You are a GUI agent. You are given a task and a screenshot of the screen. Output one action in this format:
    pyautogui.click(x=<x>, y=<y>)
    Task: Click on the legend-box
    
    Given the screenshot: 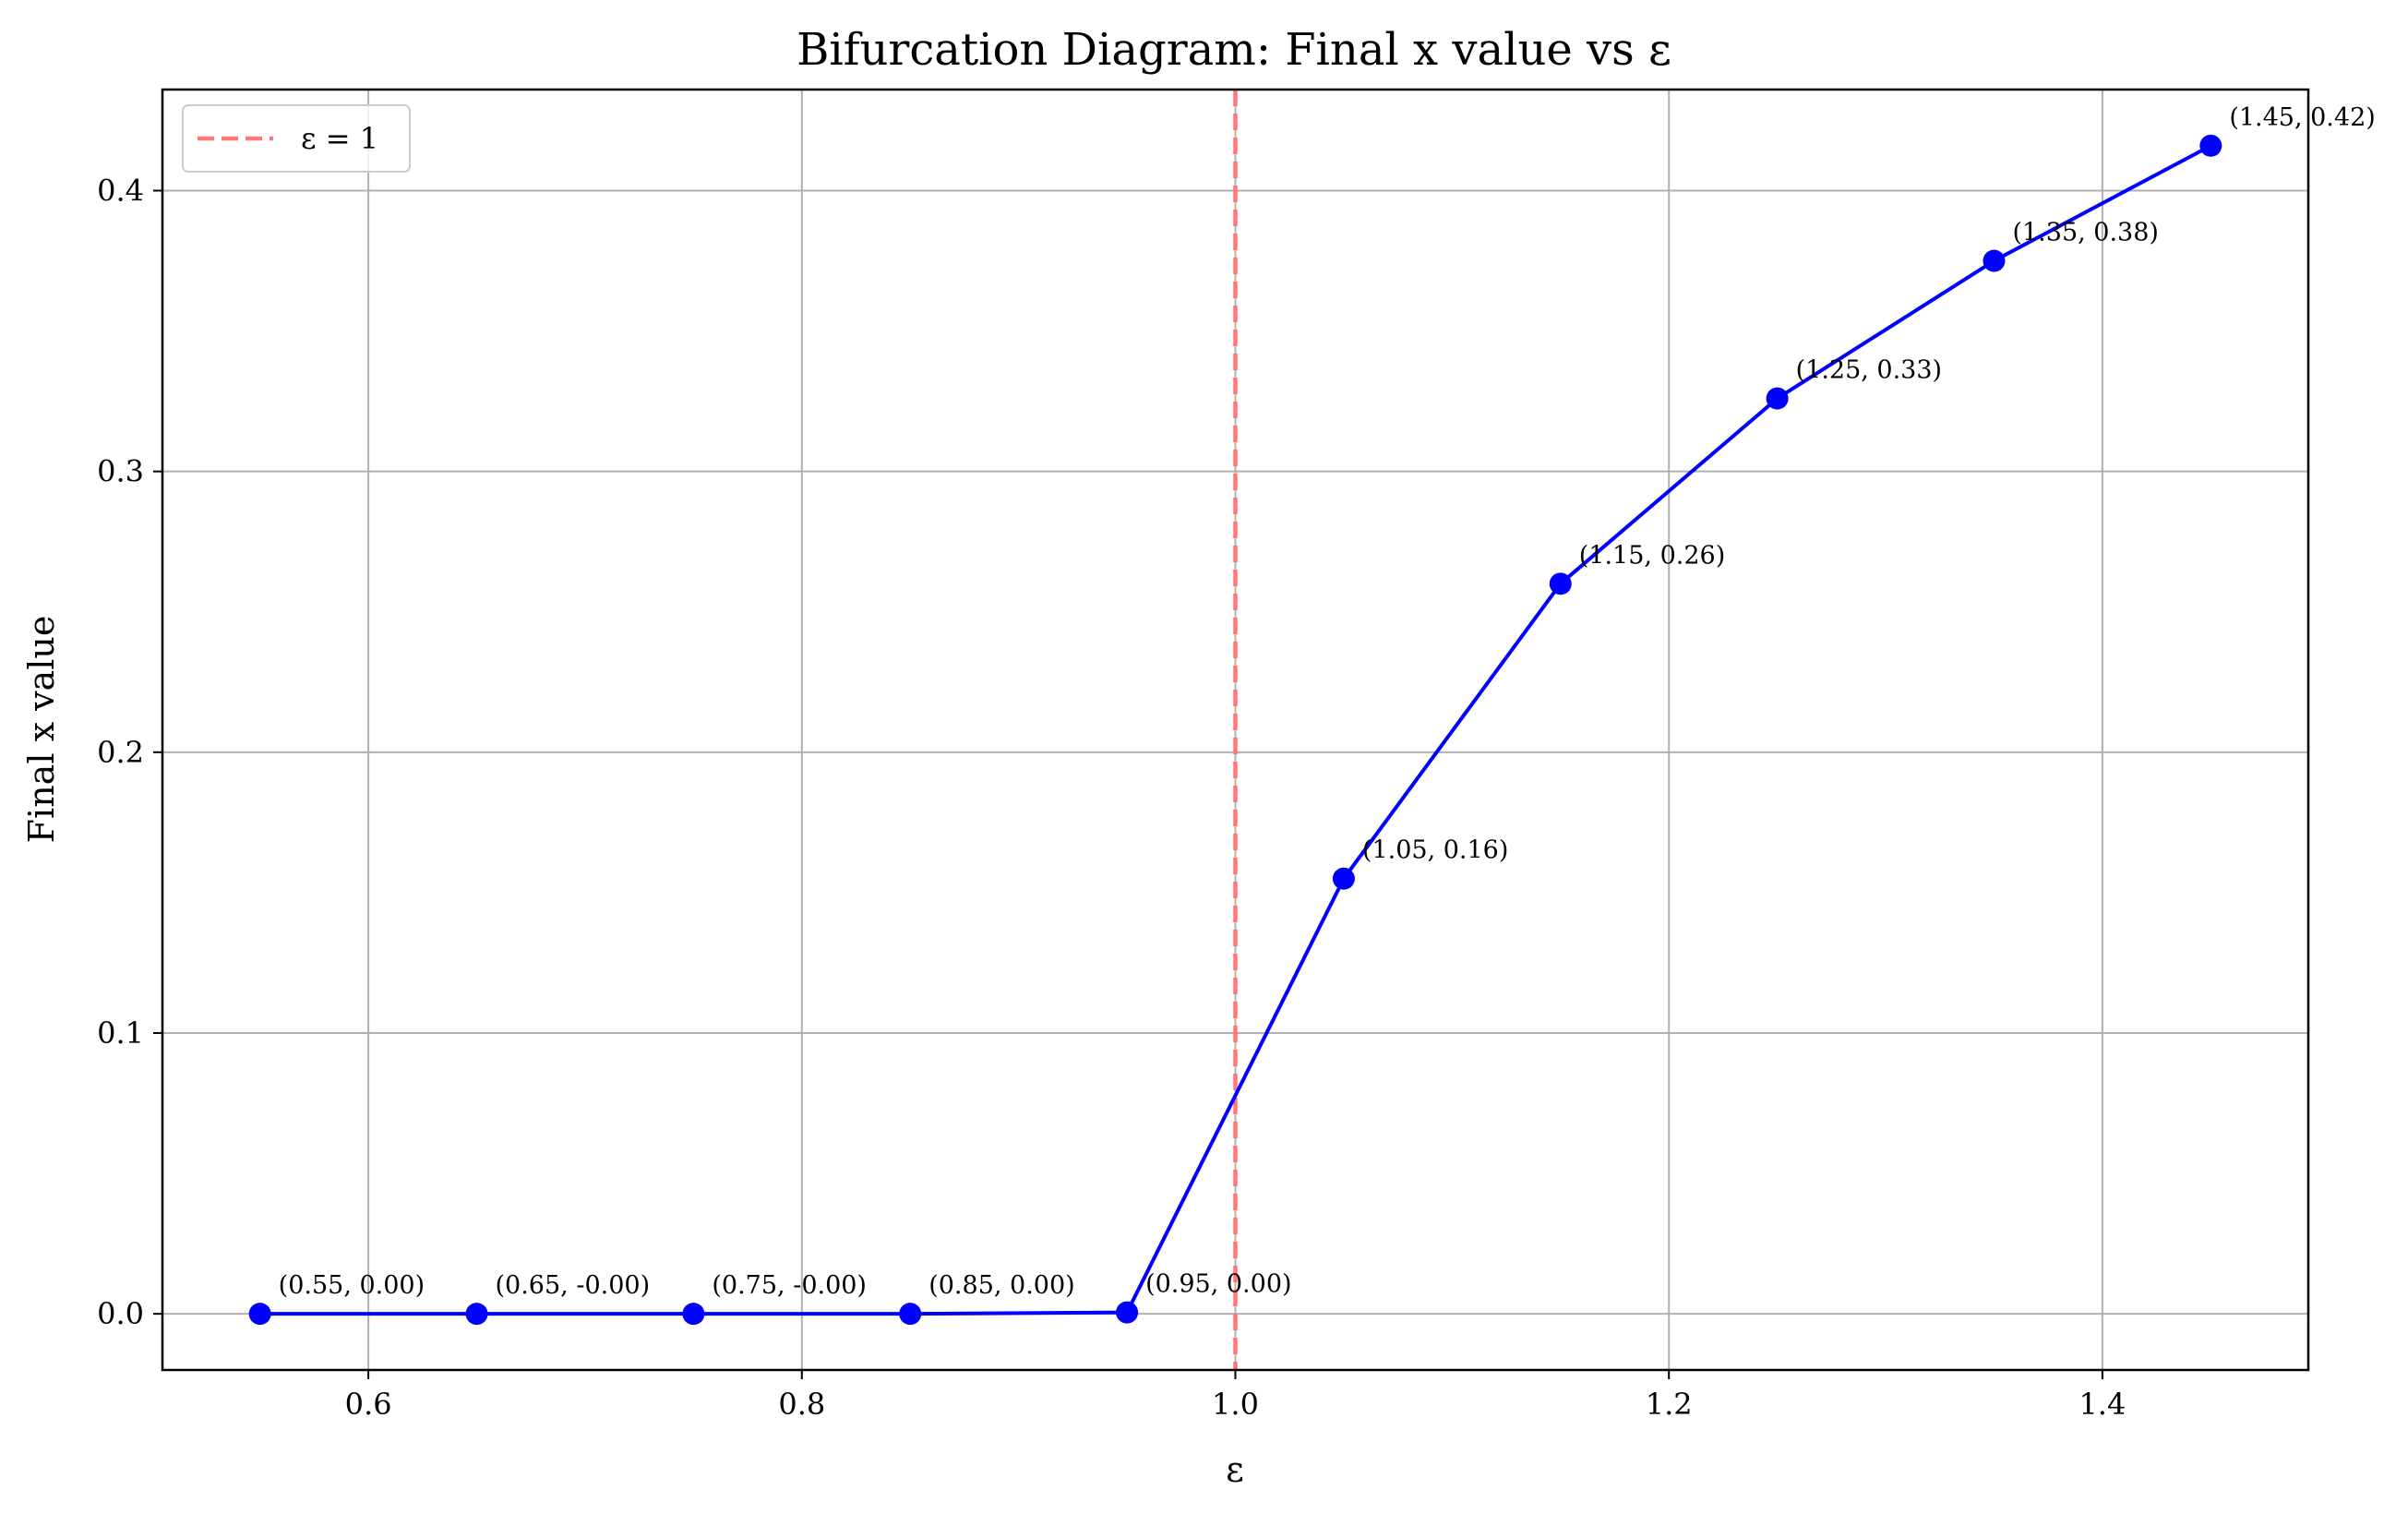 What is the action you would take?
    pyautogui.click(x=296, y=138)
    